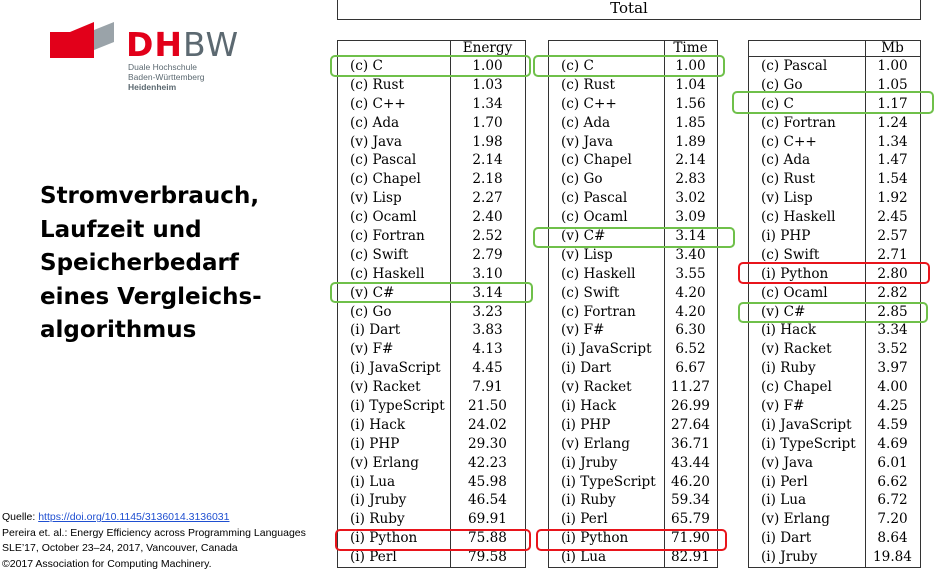 The image size is (946, 577). Describe the element at coordinates (383, 217) in the screenshot. I see `language-name: (c) Ocaml` at that location.